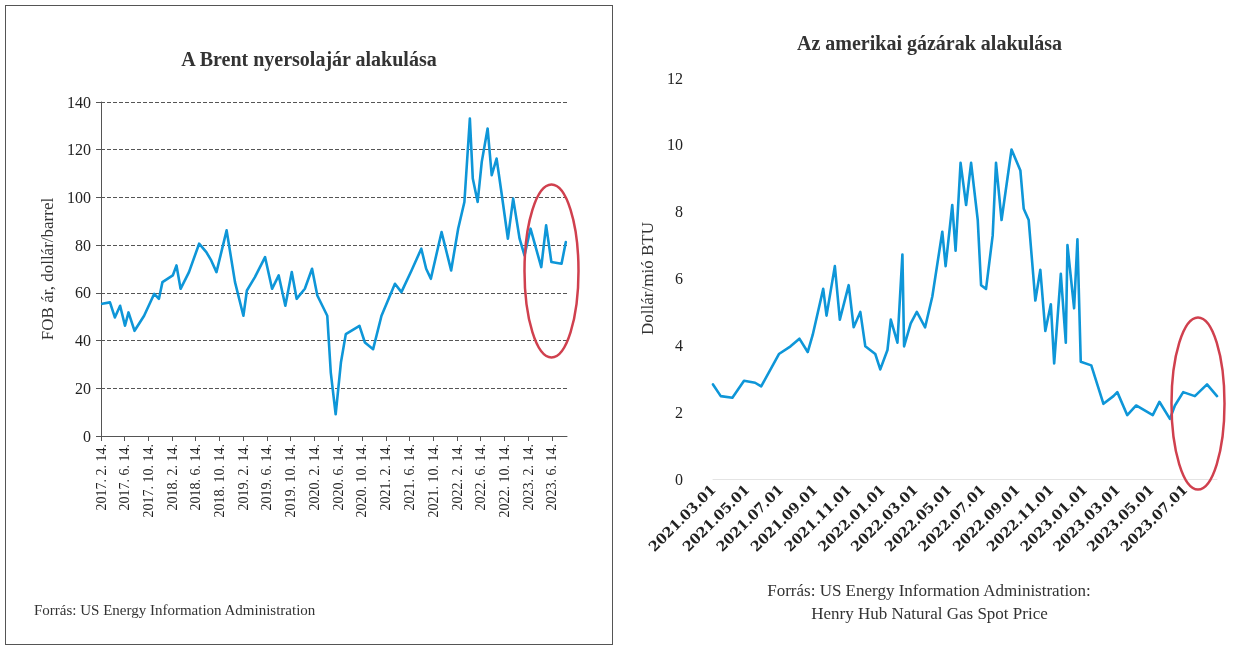 This screenshot has height=649, width=1239. I want to click on y-tick-label: 60, so click(83, 293).